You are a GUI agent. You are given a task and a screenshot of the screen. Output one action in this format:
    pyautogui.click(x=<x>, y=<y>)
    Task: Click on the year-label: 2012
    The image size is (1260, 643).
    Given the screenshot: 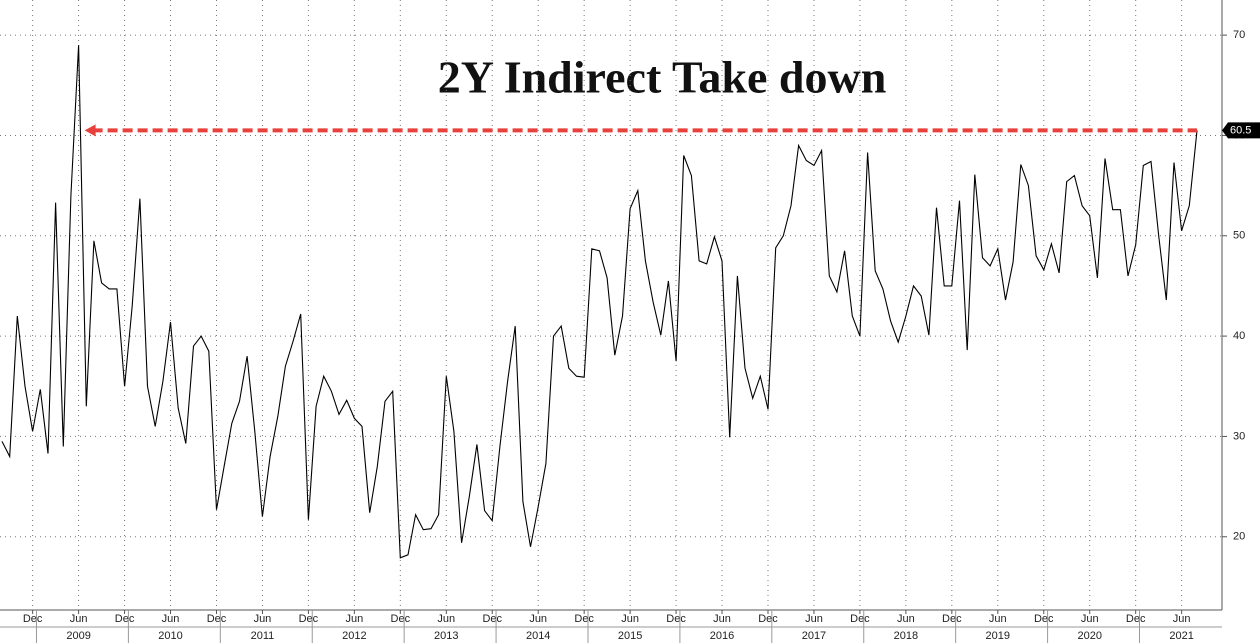 What is the action you would take?
    pyautogui.click(x=354, y=636)
    